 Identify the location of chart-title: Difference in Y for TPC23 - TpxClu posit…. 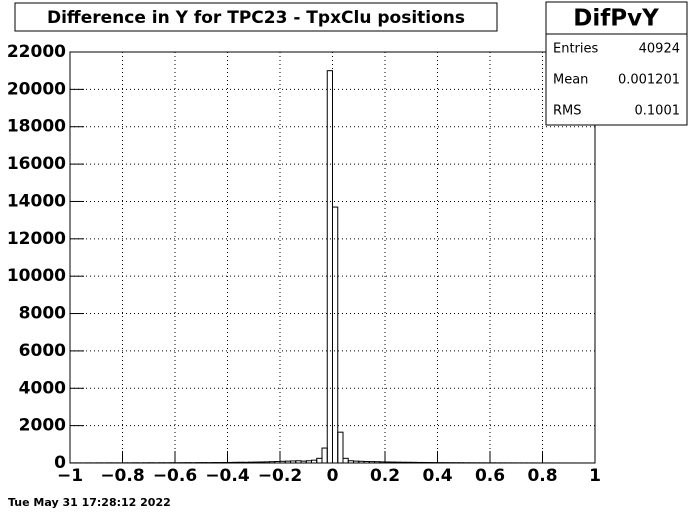
(256, 18).